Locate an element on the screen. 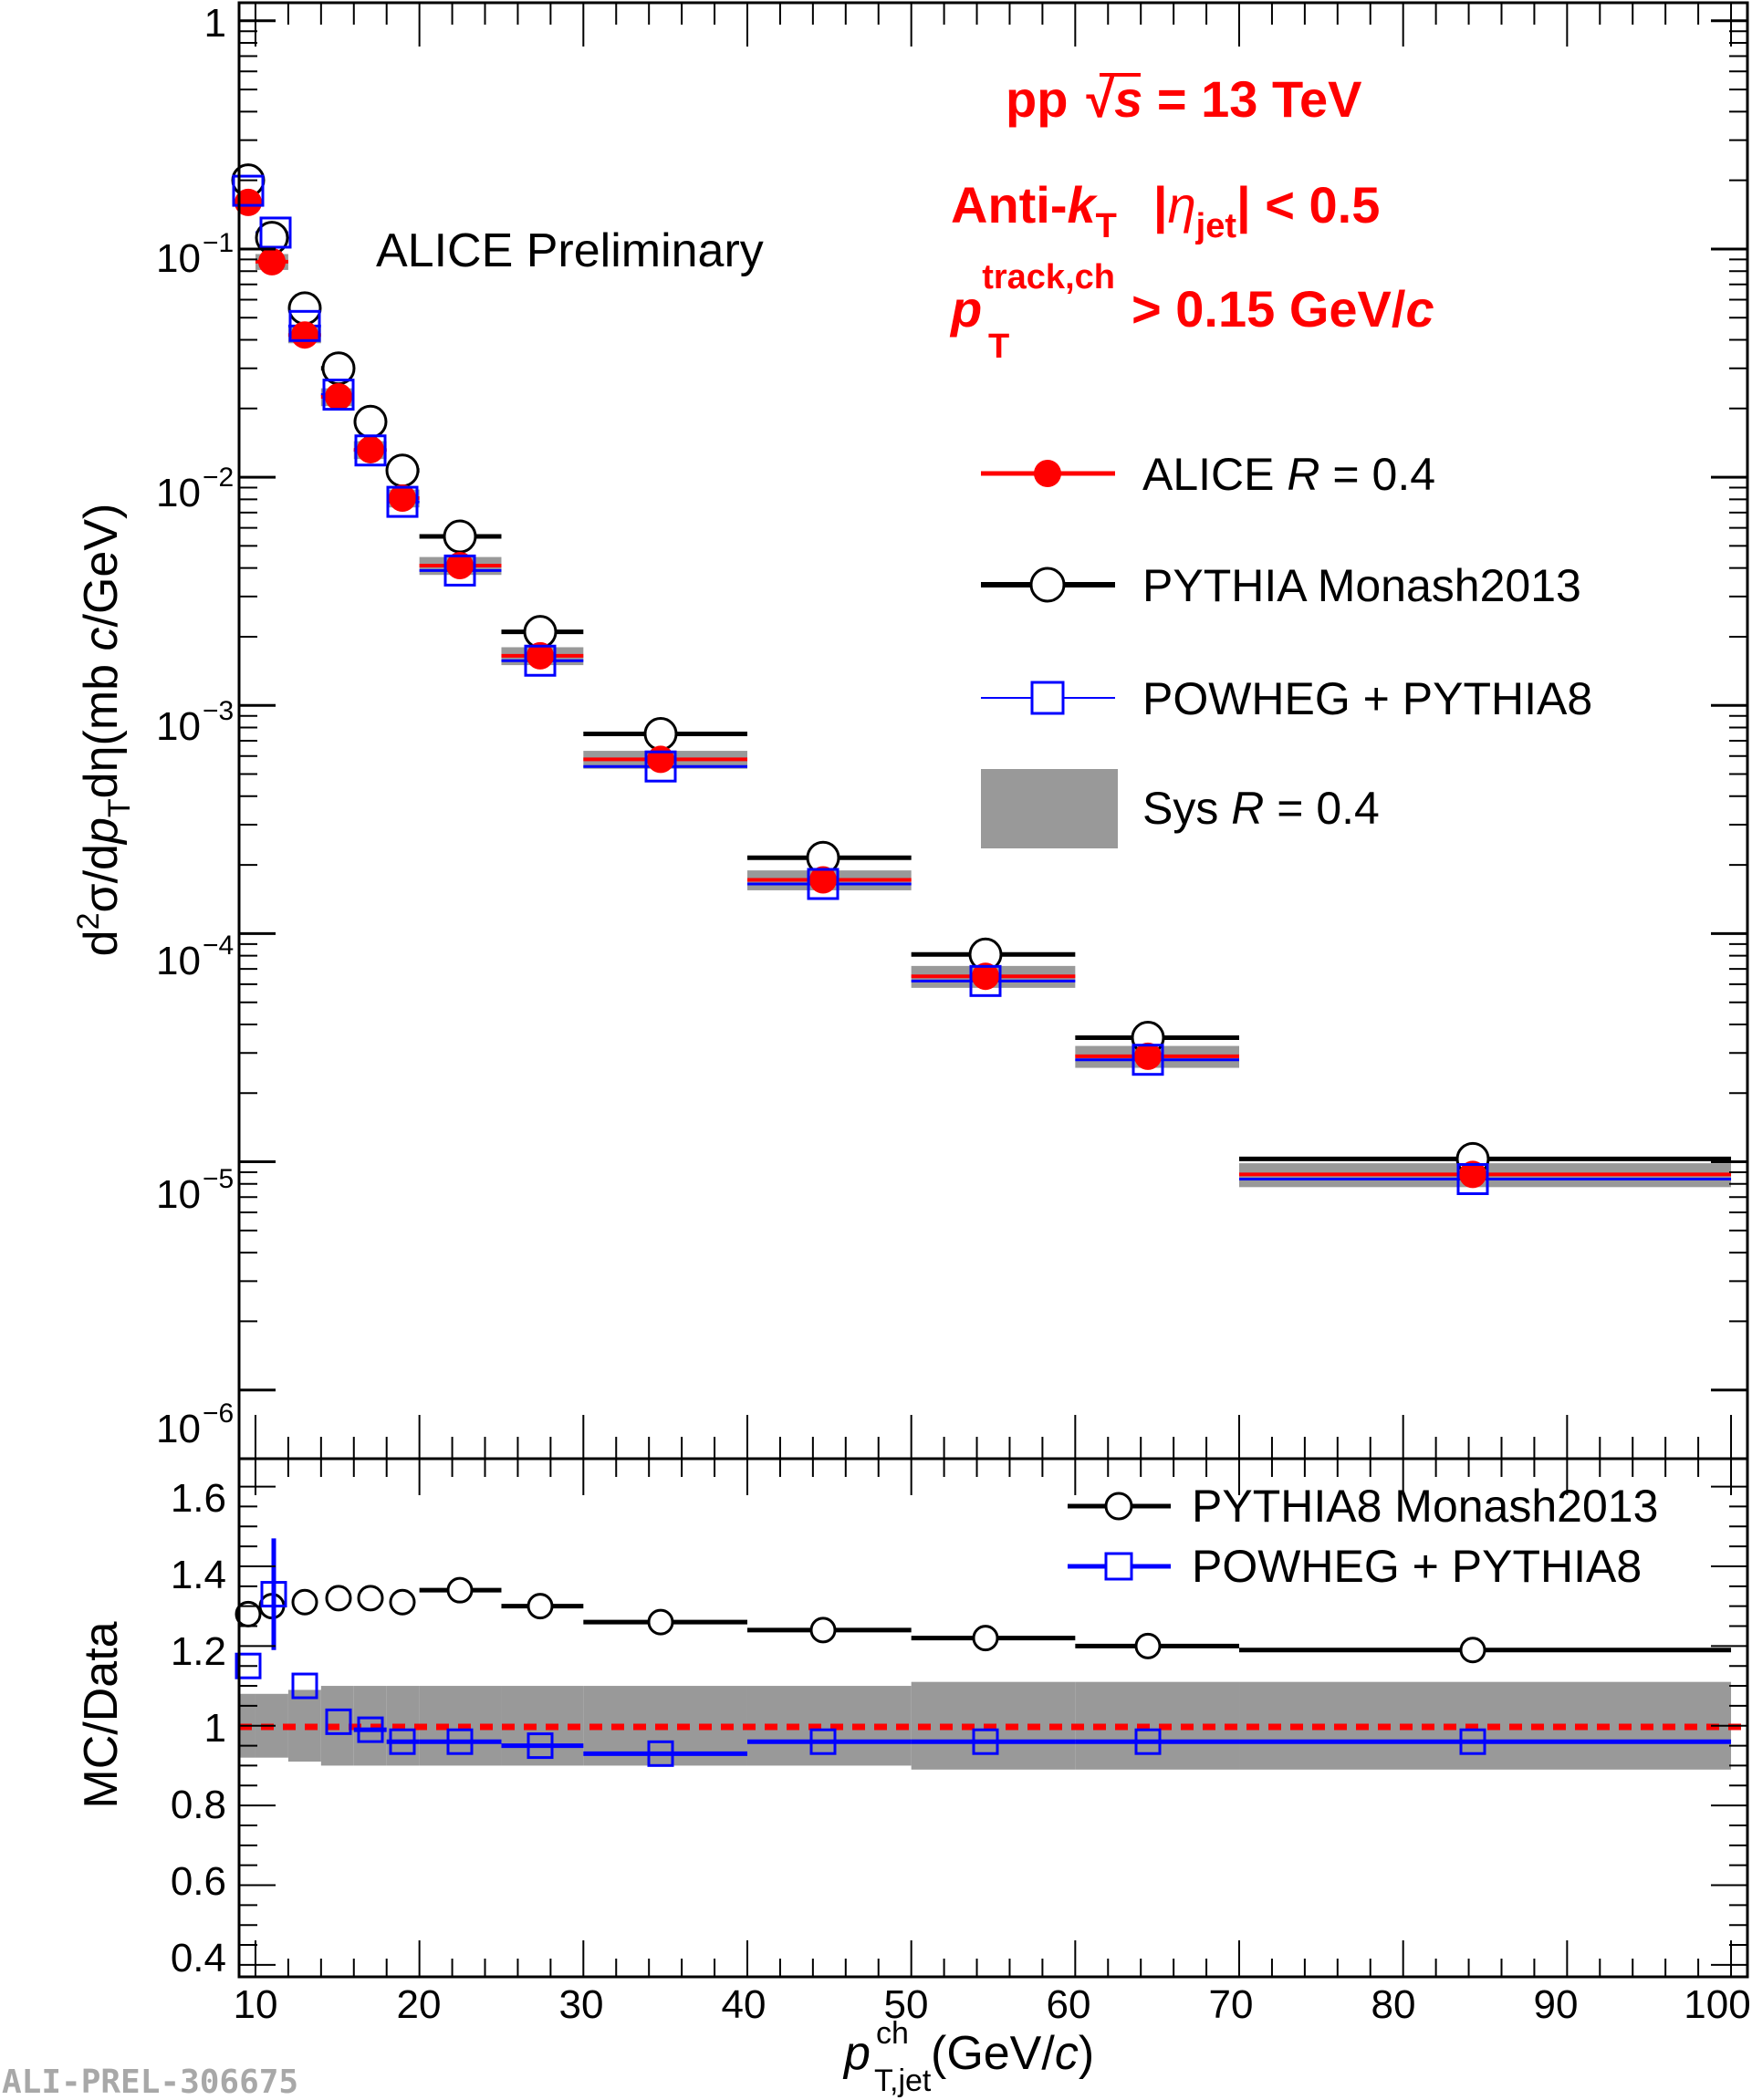 The height and width of the screenshot is (2100, 1752). ratio-ytick-0.8: 0.8 is located at coordinates (198, 1805).